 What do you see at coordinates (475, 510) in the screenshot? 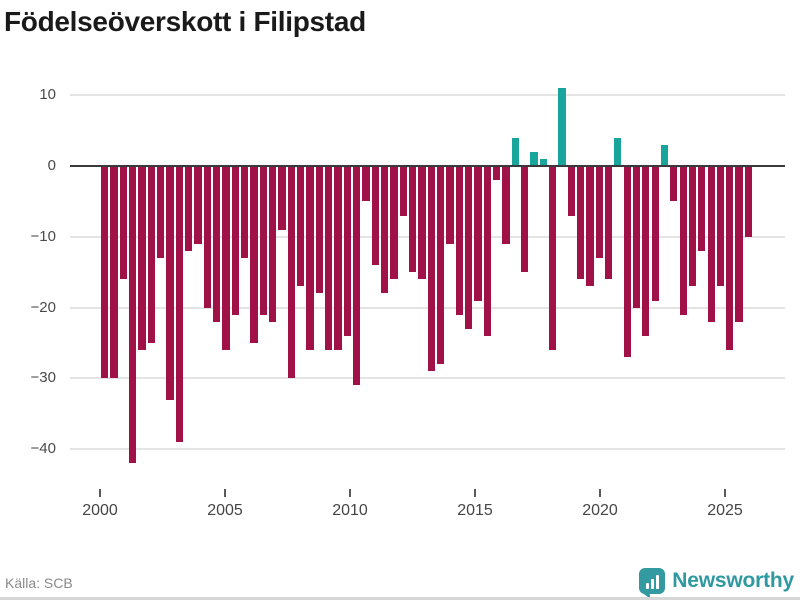
I see `x-tick-label: 2015` at bounding box center [475, 510].